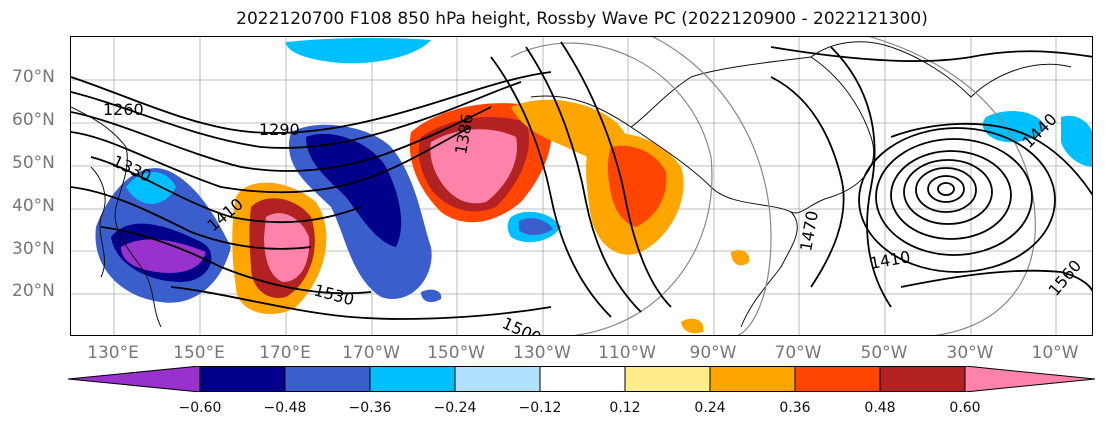  I want to click on contour-label: 1260, so click(123, 109).